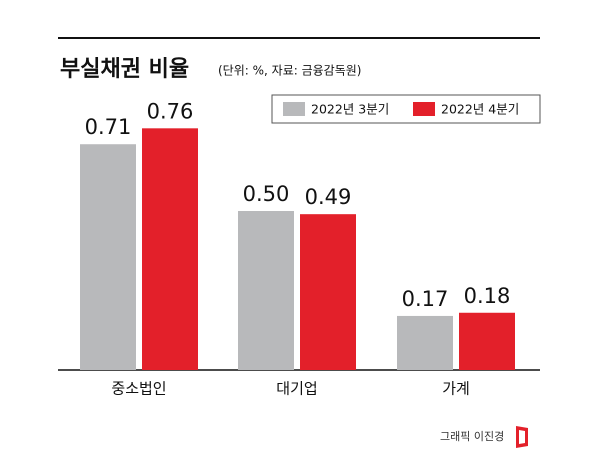 This screenshot has height=455, width=596. I want to click on legend-box, so click(406, 109).